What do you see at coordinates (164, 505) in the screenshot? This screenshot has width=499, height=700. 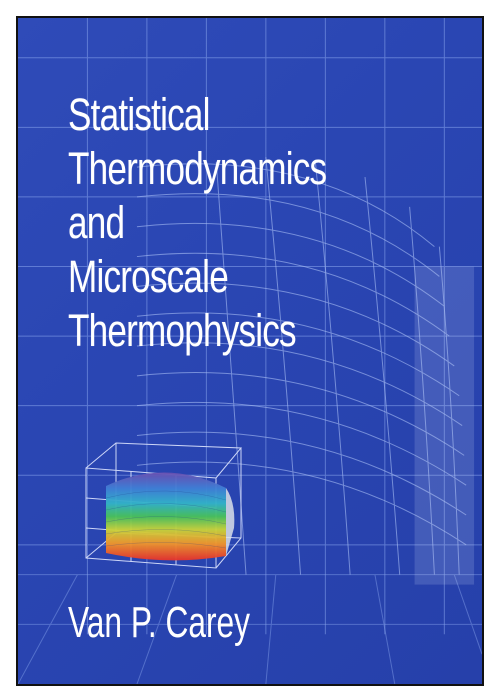 I see `3d-surface-plot-icon` at bounding box center [164, 505].